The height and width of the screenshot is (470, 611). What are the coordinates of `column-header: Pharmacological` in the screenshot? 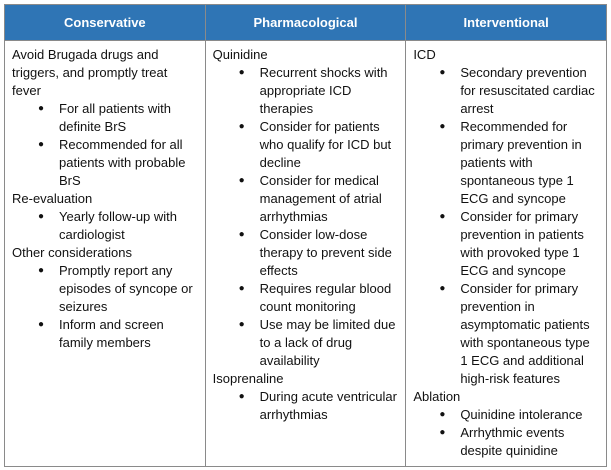 It's located at (305, 22).